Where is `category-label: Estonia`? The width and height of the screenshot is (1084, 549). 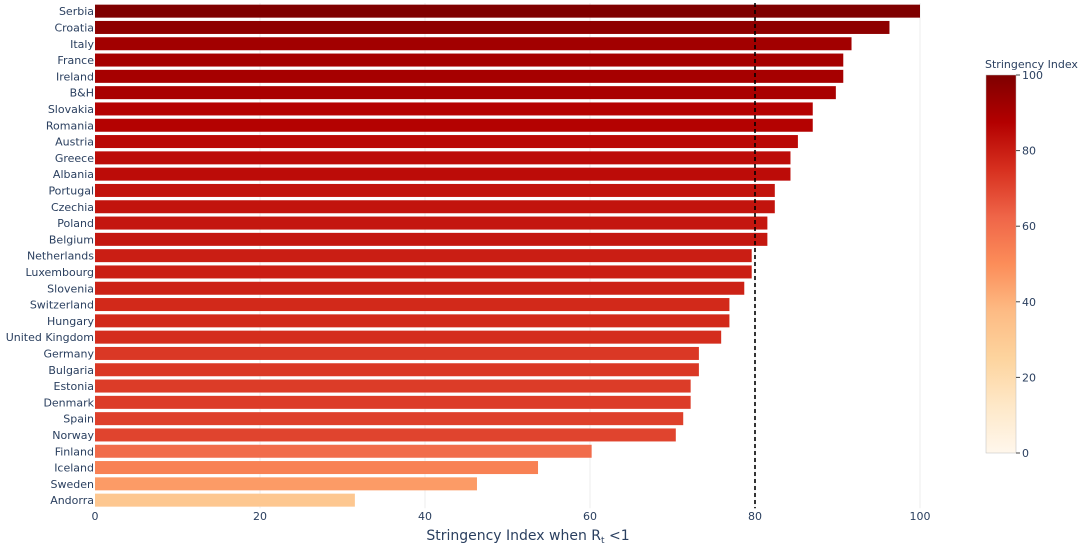 category-label: Estonia is located at coordinates (74, 386).